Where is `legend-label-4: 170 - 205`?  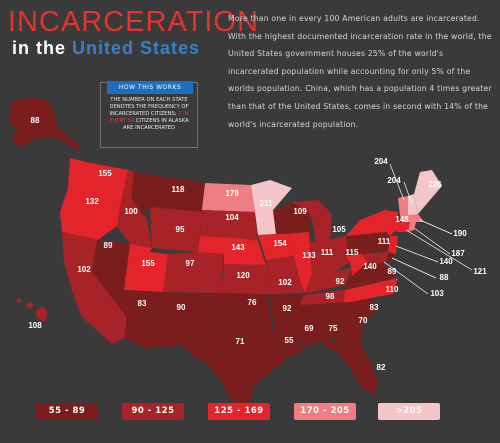
legend-label-4: 170 - 205 is located at coordinates (325, 411).